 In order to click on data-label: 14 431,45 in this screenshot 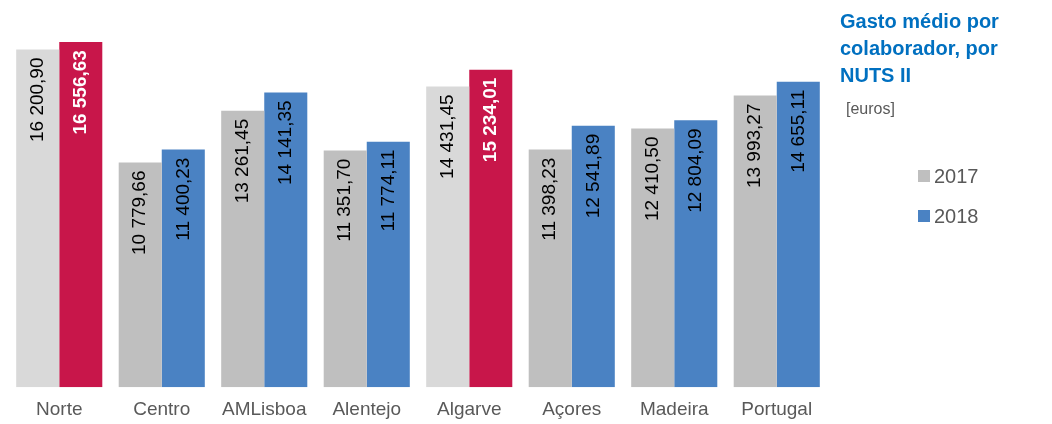, I will do `click(446, 136)`.